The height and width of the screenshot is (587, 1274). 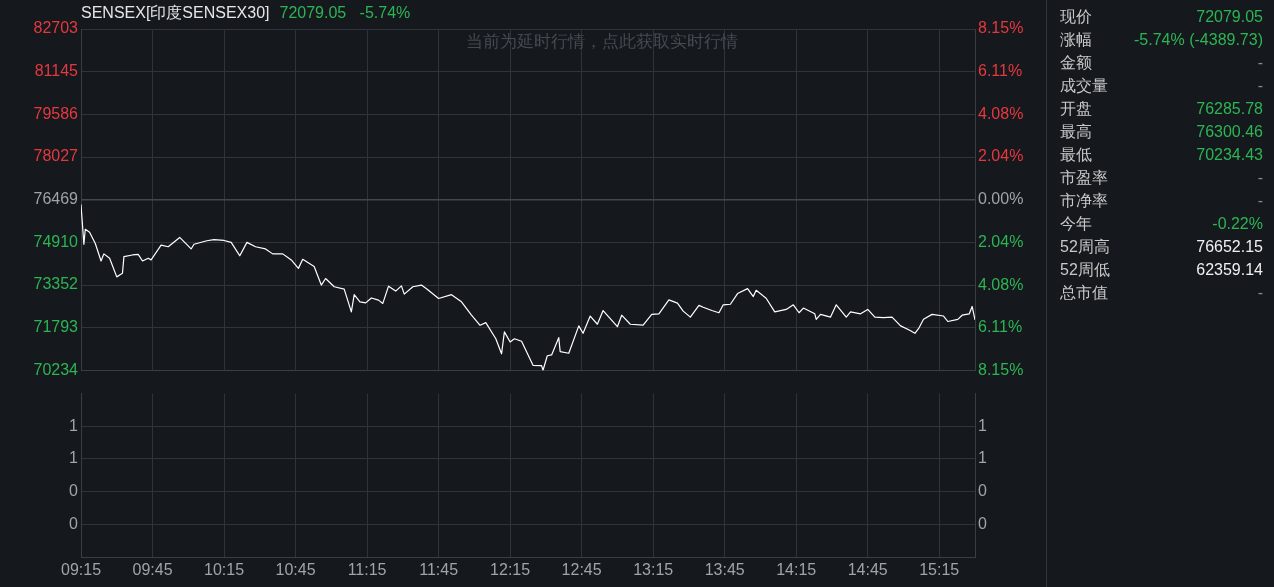 I want to click on y2-tick-label: 0.00%, so click(x=1001, y=199).